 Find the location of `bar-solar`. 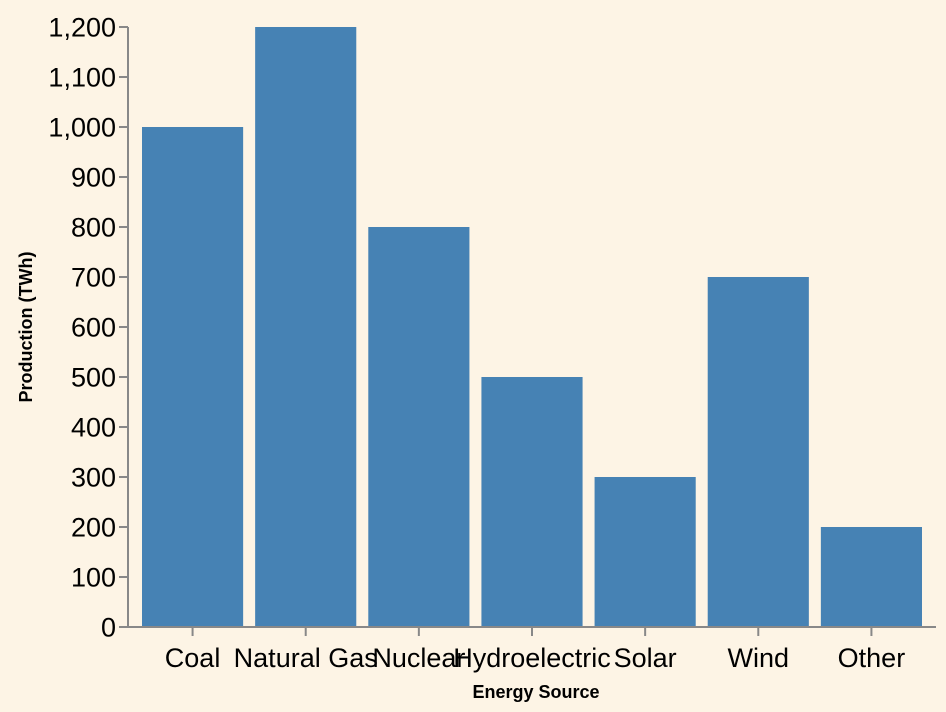

bar-solar is located at coordinates (645, 552).